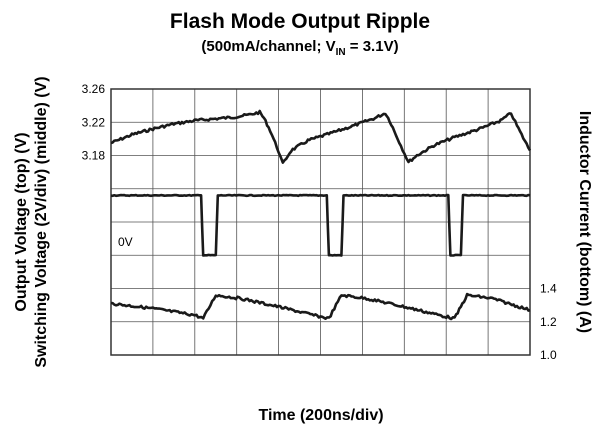 Image resolution: width=597 pixels, height=434 pixels. What do you see at coordinates (320, 306) in the screenshot?
I see `trace-inductor-current` at bounding box center [320, 306].